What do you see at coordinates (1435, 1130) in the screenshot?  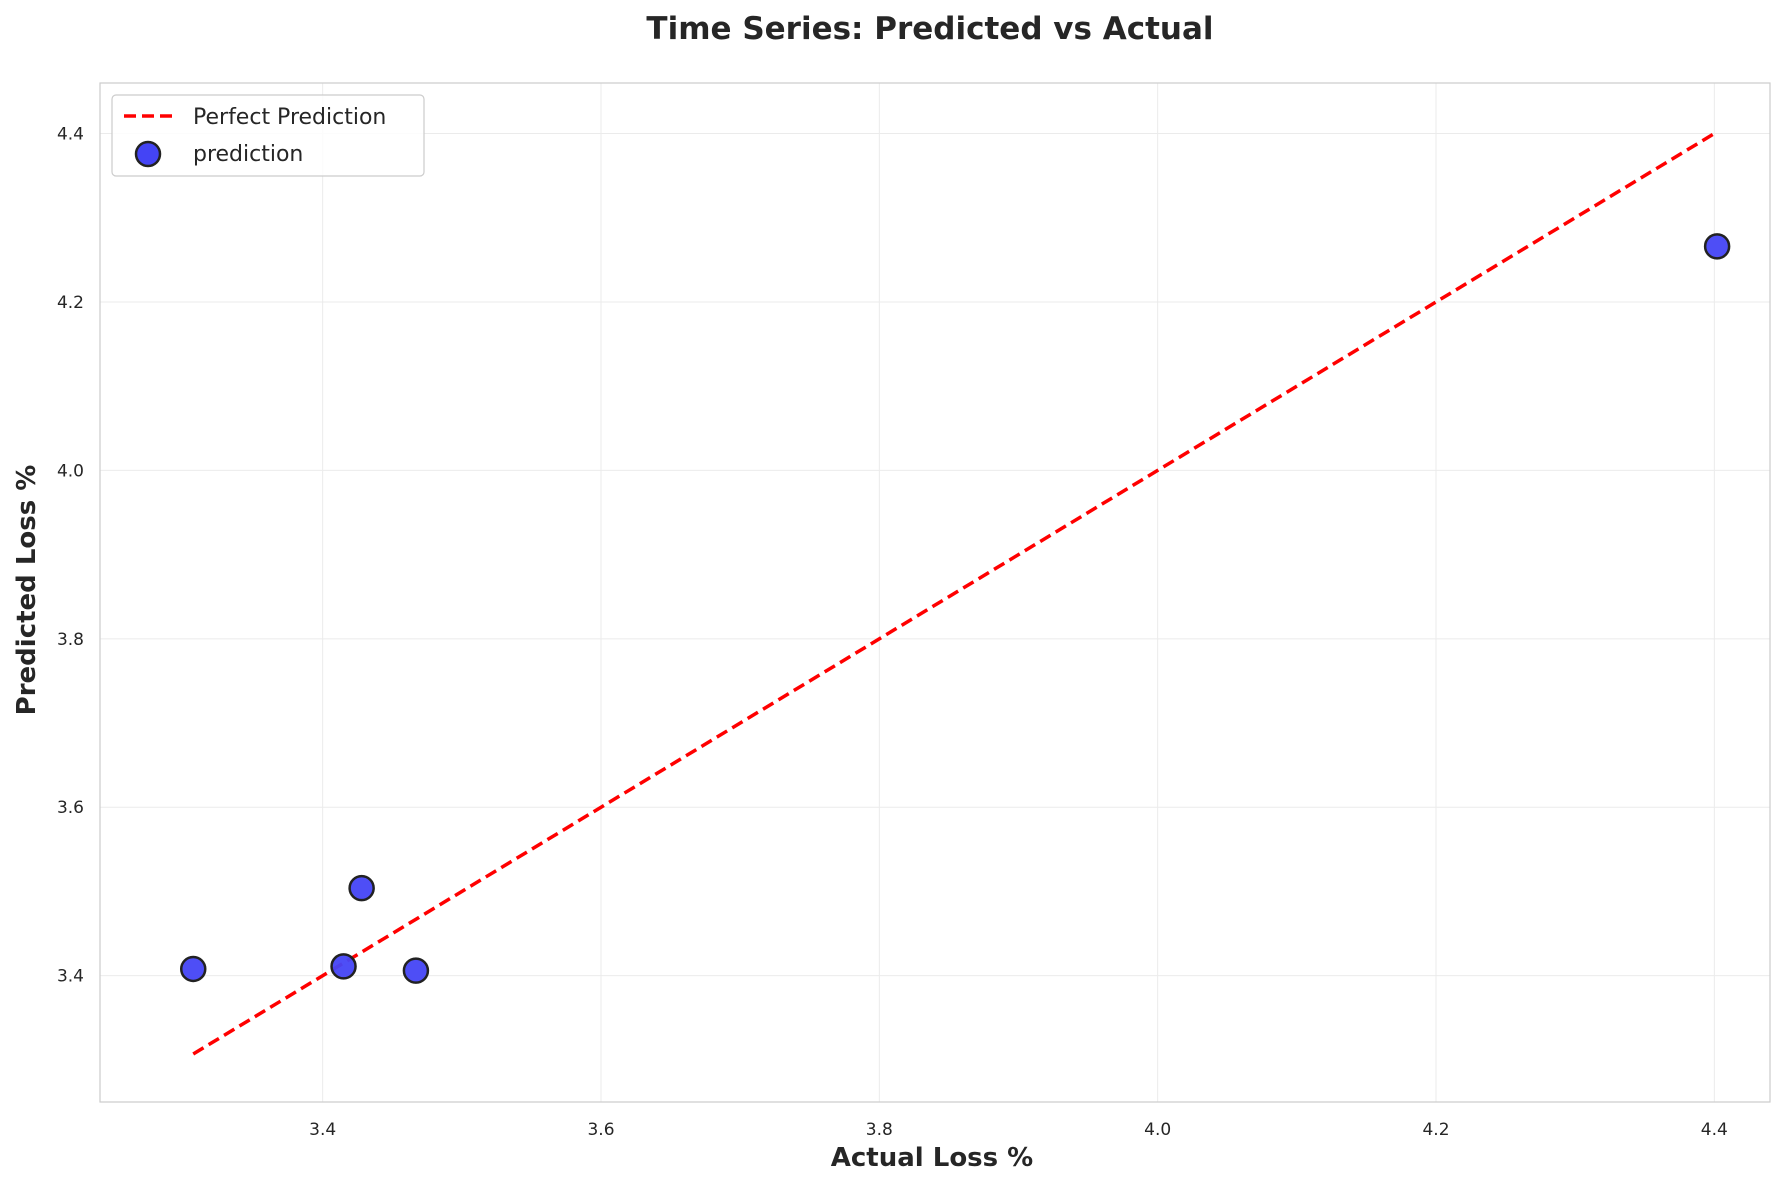 I see `x-tick-label: 4.2` at bounding box center [1435, 1130].